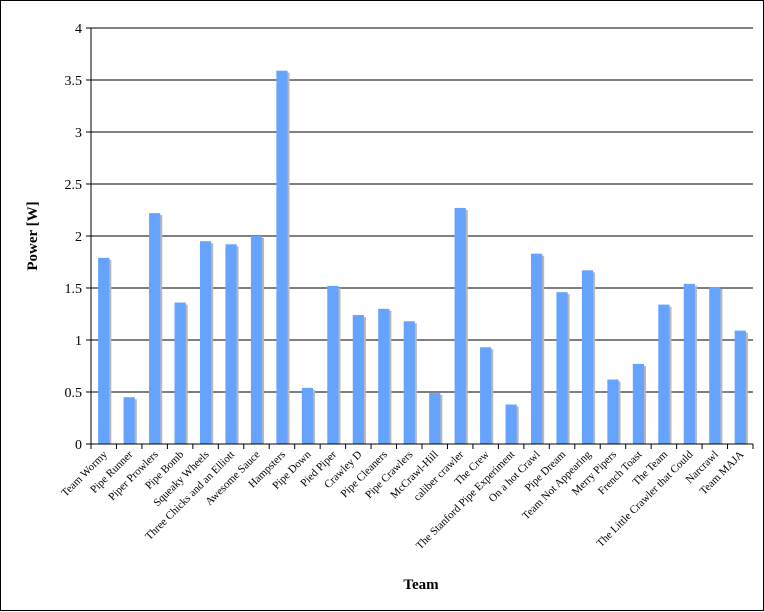 The height and width of the screenshot is (612, 764). Describe the element at coordinates (78, 445) in the screenshot. I see `y-tick-label: 0` at that location.